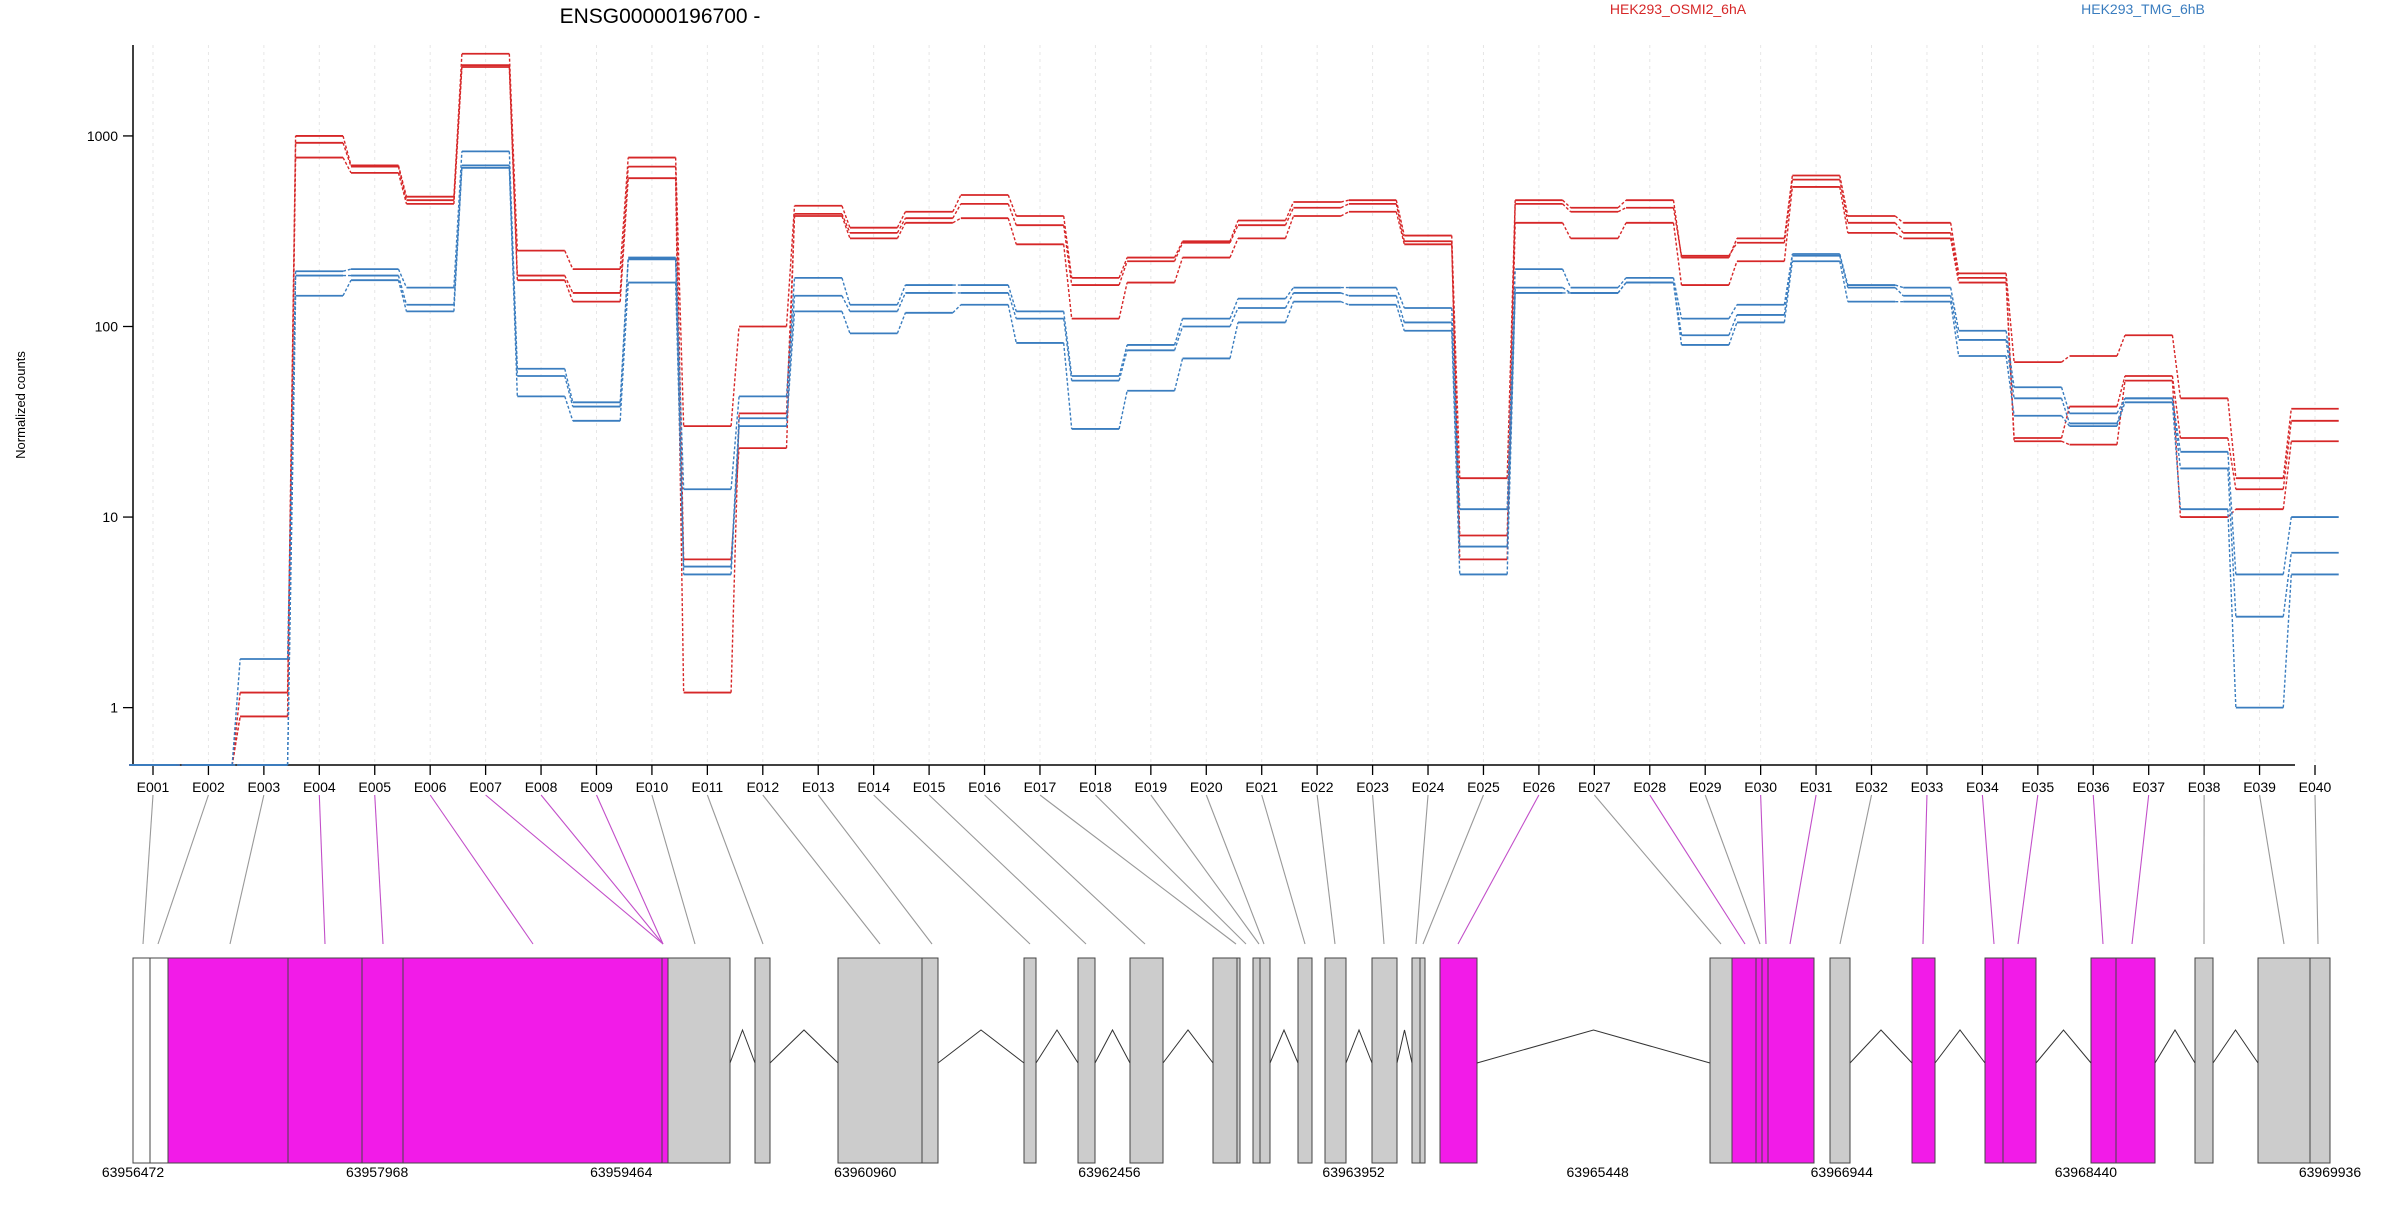  I want to click on y-tick-label: 1, so click(114, 708).